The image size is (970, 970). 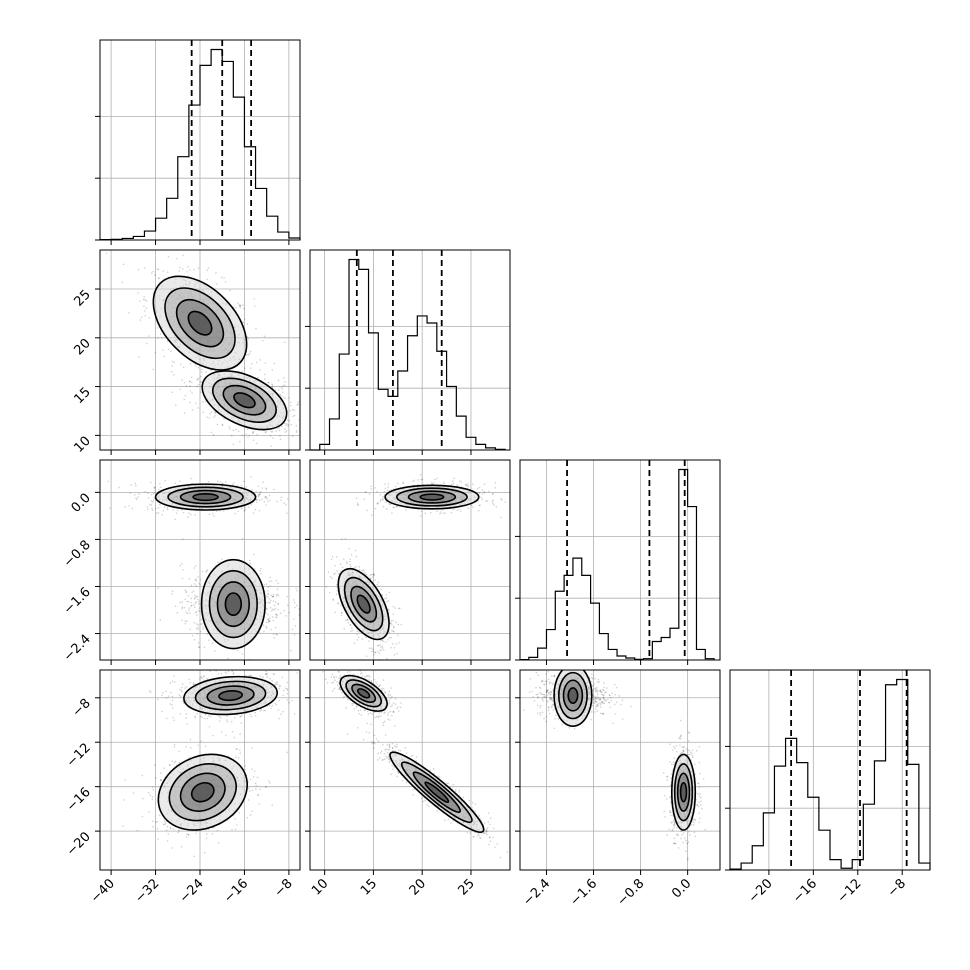 I want to click on panel-contents, so click(x=204, y=349).